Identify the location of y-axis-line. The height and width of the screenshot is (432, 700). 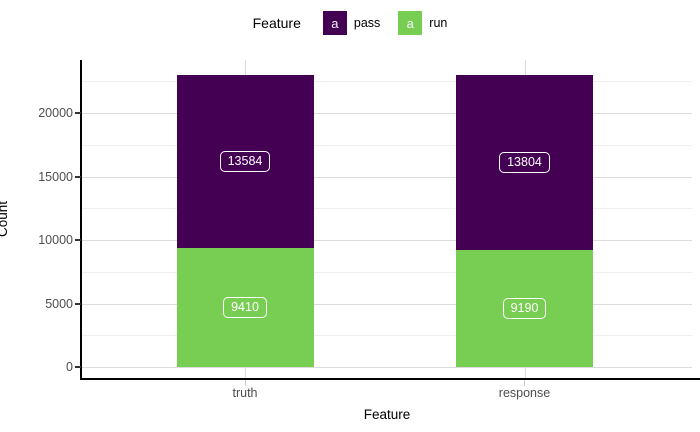
(81, 220).